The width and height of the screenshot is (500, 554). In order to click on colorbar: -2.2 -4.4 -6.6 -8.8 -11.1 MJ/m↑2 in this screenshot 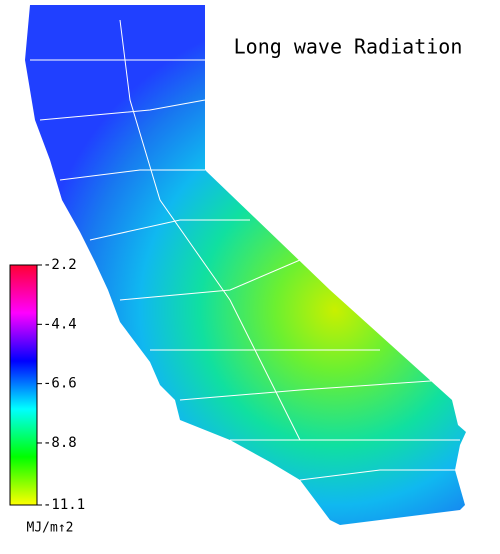, I will do `click(47, 396)`.